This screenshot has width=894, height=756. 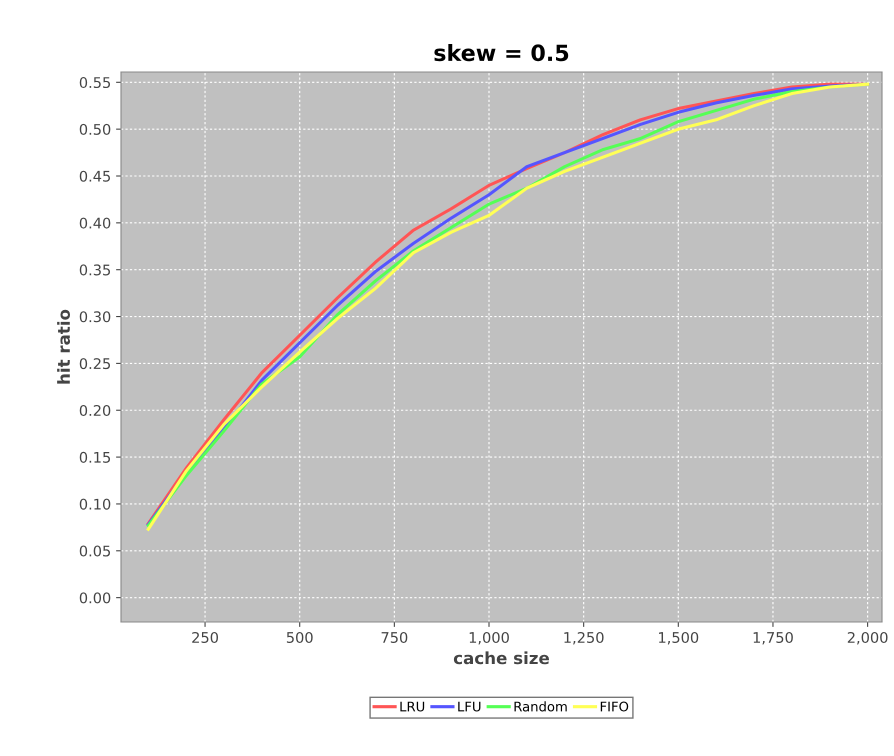 I want to click on y-tick-label: 0.35, so click(x=95, y=270).